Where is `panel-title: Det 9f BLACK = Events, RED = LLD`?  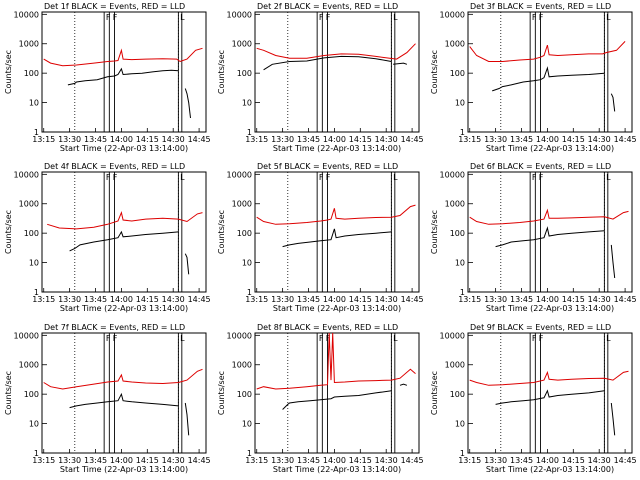 panel-title: Det 9f BLACK = Events, RED = LLD is located at coordinates (540, 327).